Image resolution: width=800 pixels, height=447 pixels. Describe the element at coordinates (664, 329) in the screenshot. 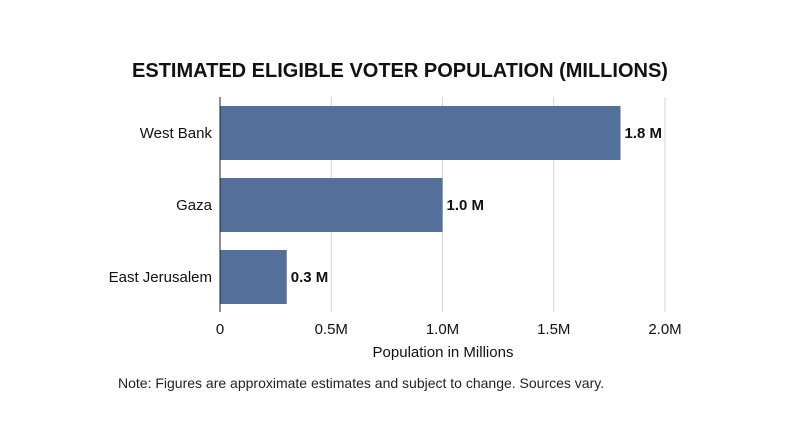

I see `x-tick-label: 2.0M` at that location.